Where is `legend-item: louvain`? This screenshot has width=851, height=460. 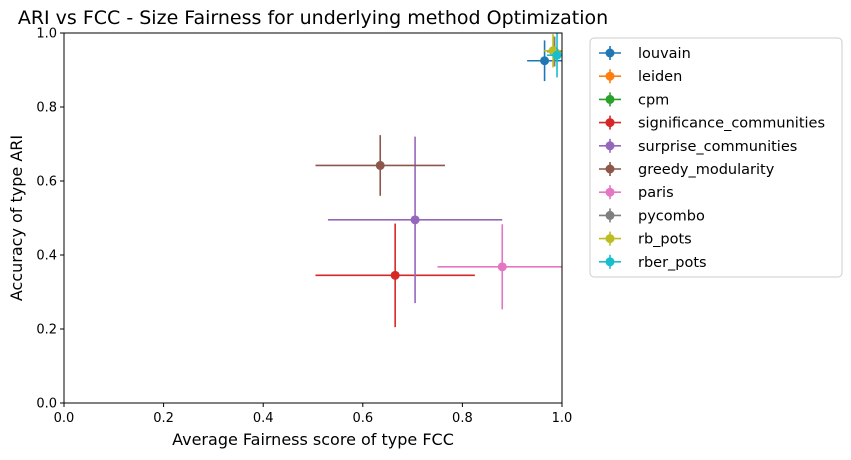
legend-item: louvain is located at coordinates (645, 54).